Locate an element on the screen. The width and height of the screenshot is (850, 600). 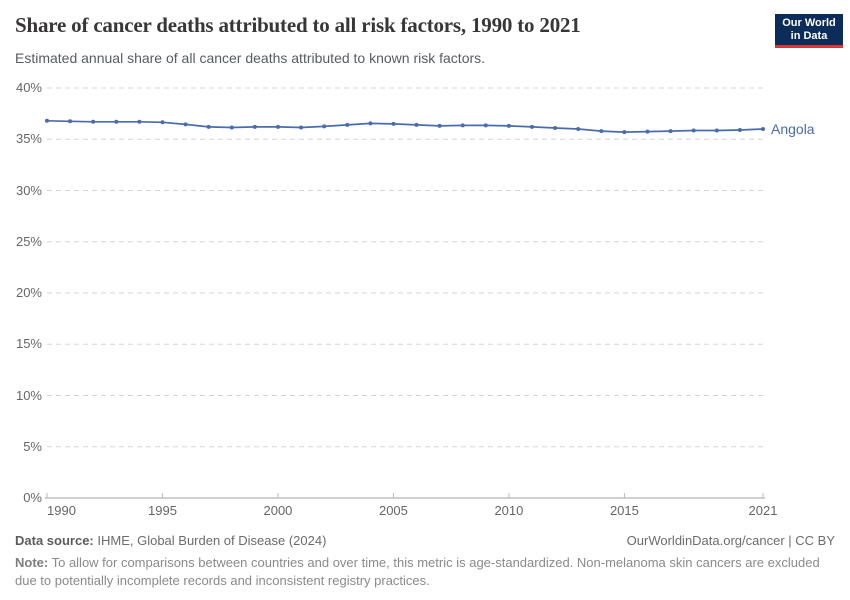
owid-logo: Our World in Data is located at coordinates (809, 31).